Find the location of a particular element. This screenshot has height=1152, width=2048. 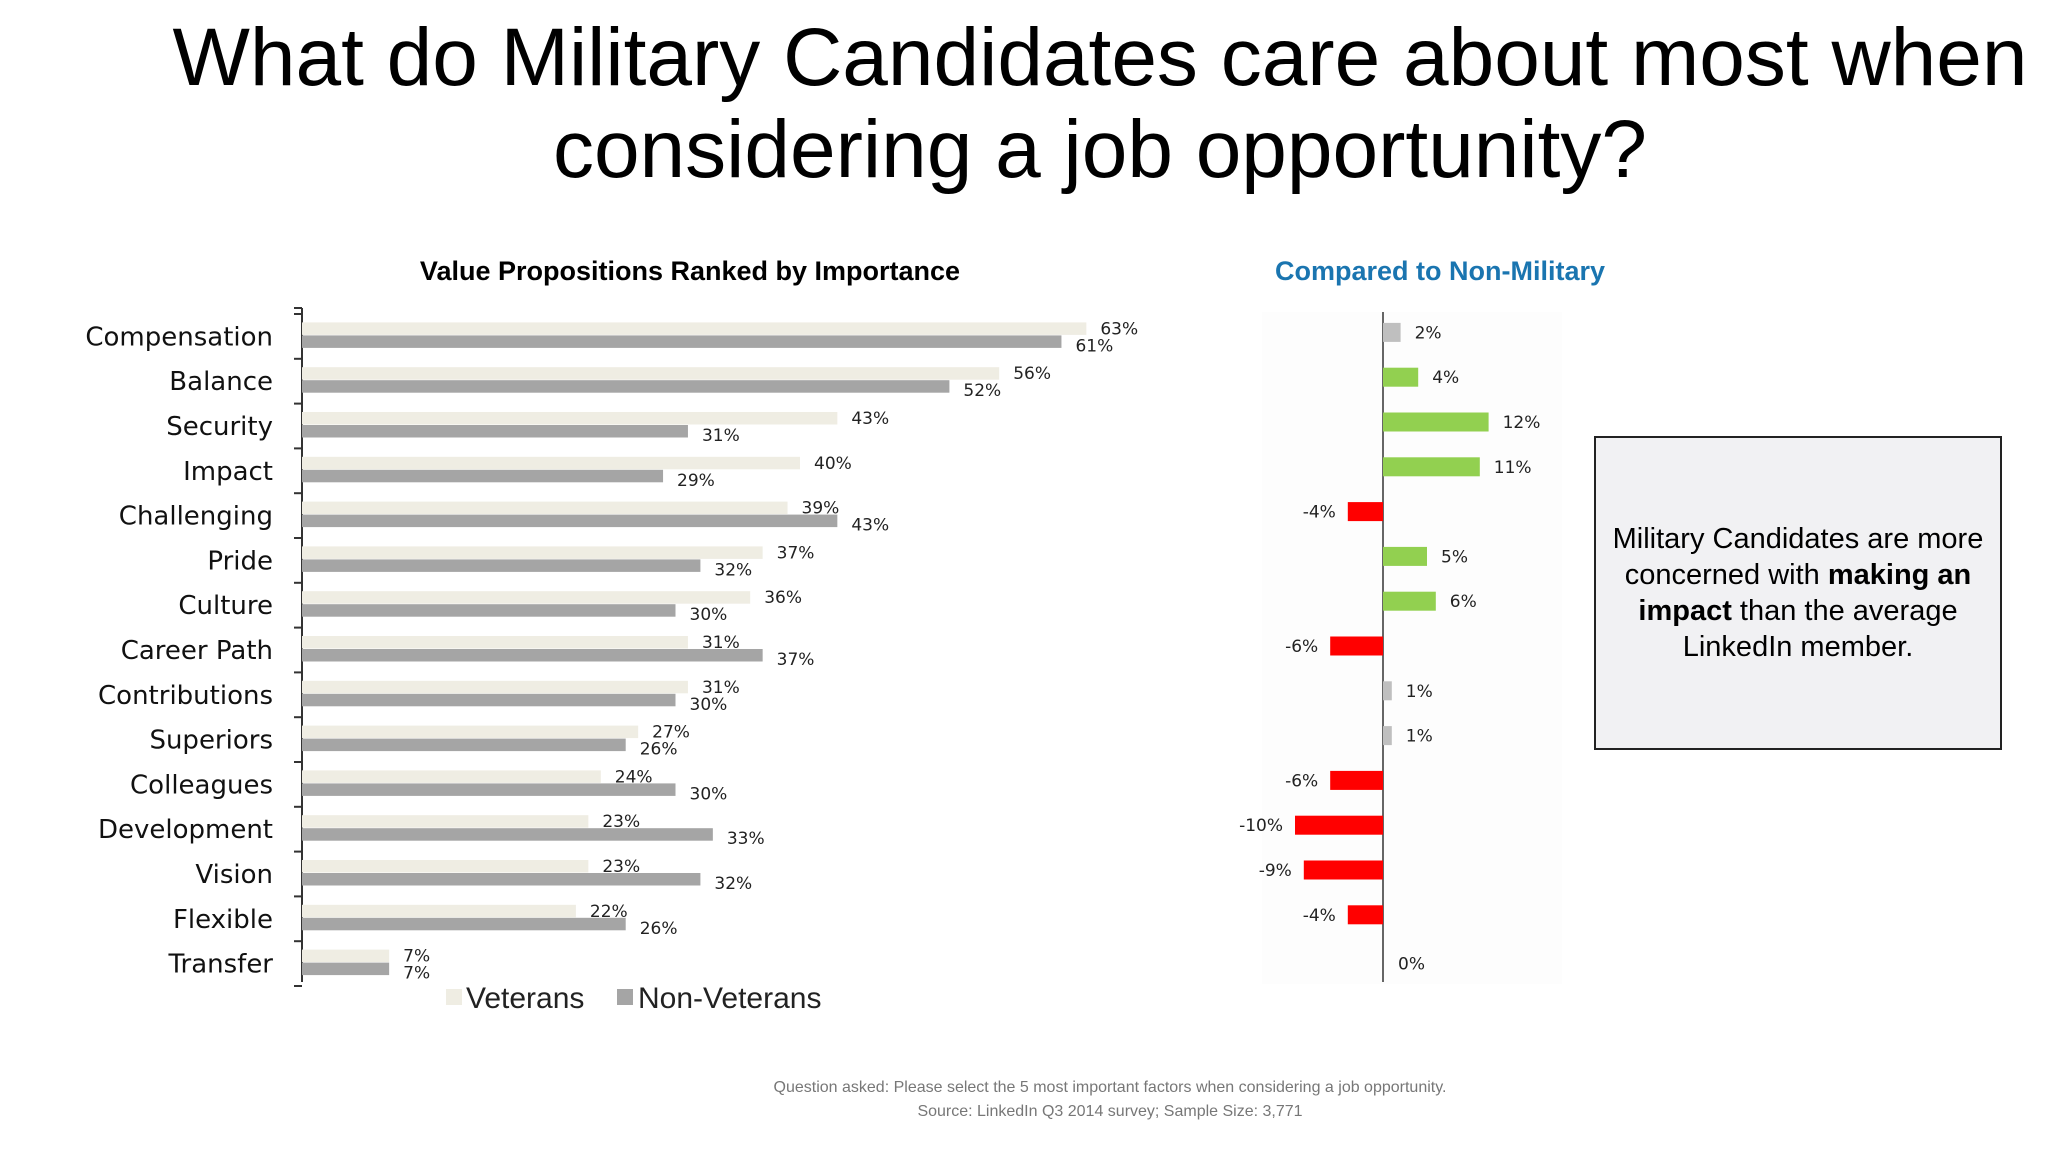

legend-swatch-veterans is located at coordinates (454, 997).